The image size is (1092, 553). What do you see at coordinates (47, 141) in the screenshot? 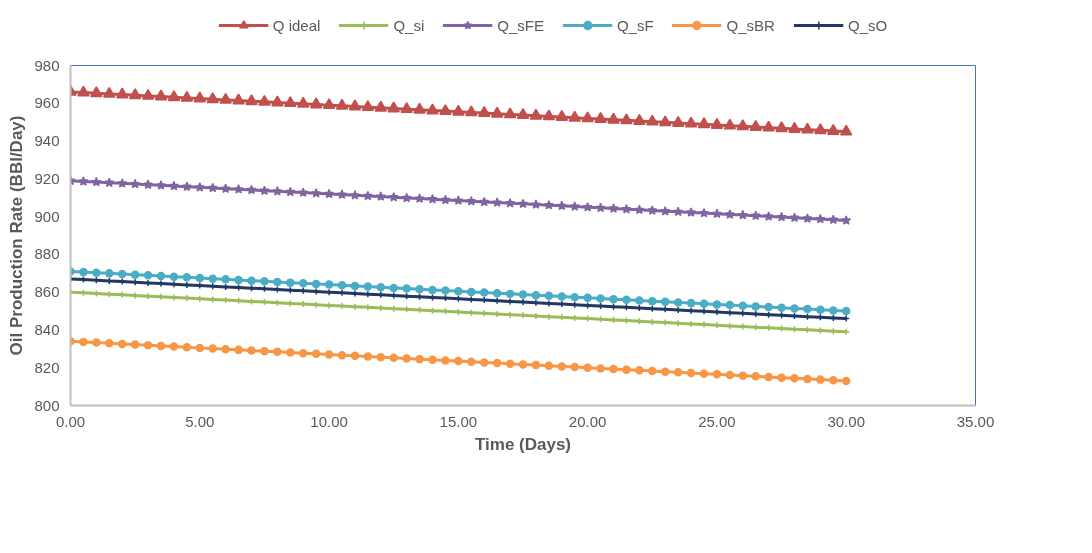
I see `y-tick-label: 940` at bounding box center [47, 141].